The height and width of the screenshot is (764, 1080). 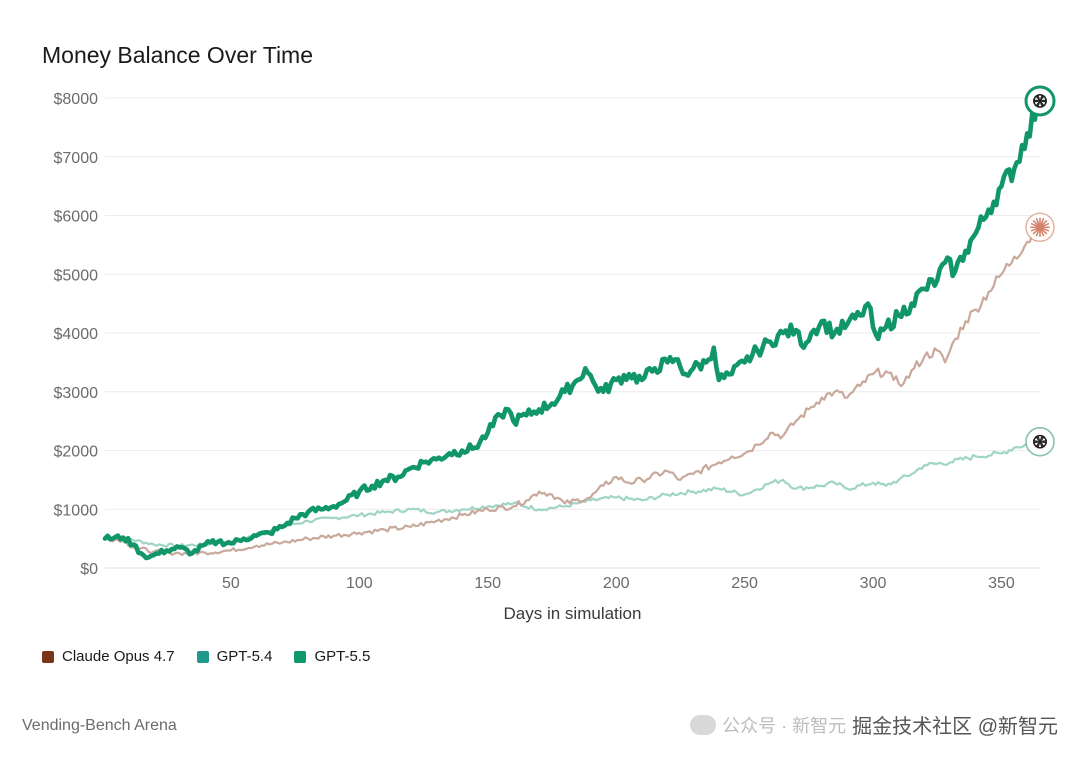 I want to click on x-axis-ticks: 50 100 150 200 250 300 350, so click(x=618, y=583).